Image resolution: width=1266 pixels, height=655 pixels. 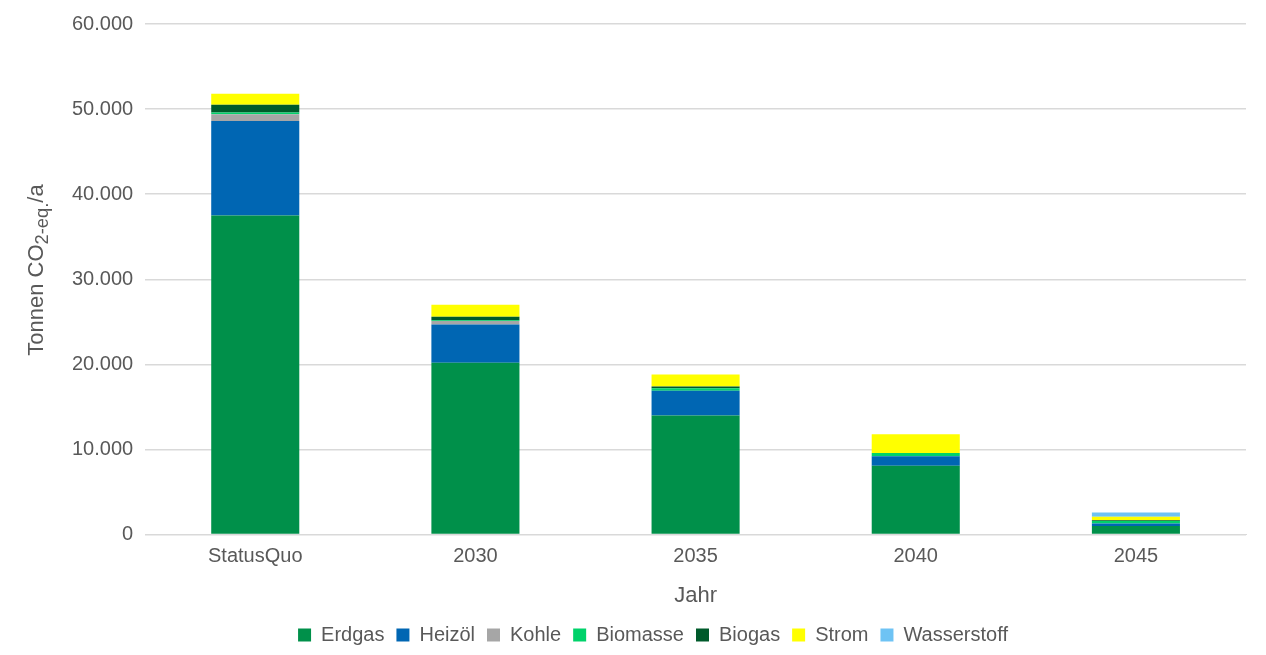 What do you see at coordinates (103, 362) in the screenshot?
I see `y-tick-label: 20.000` at bounding box center [103, 362].